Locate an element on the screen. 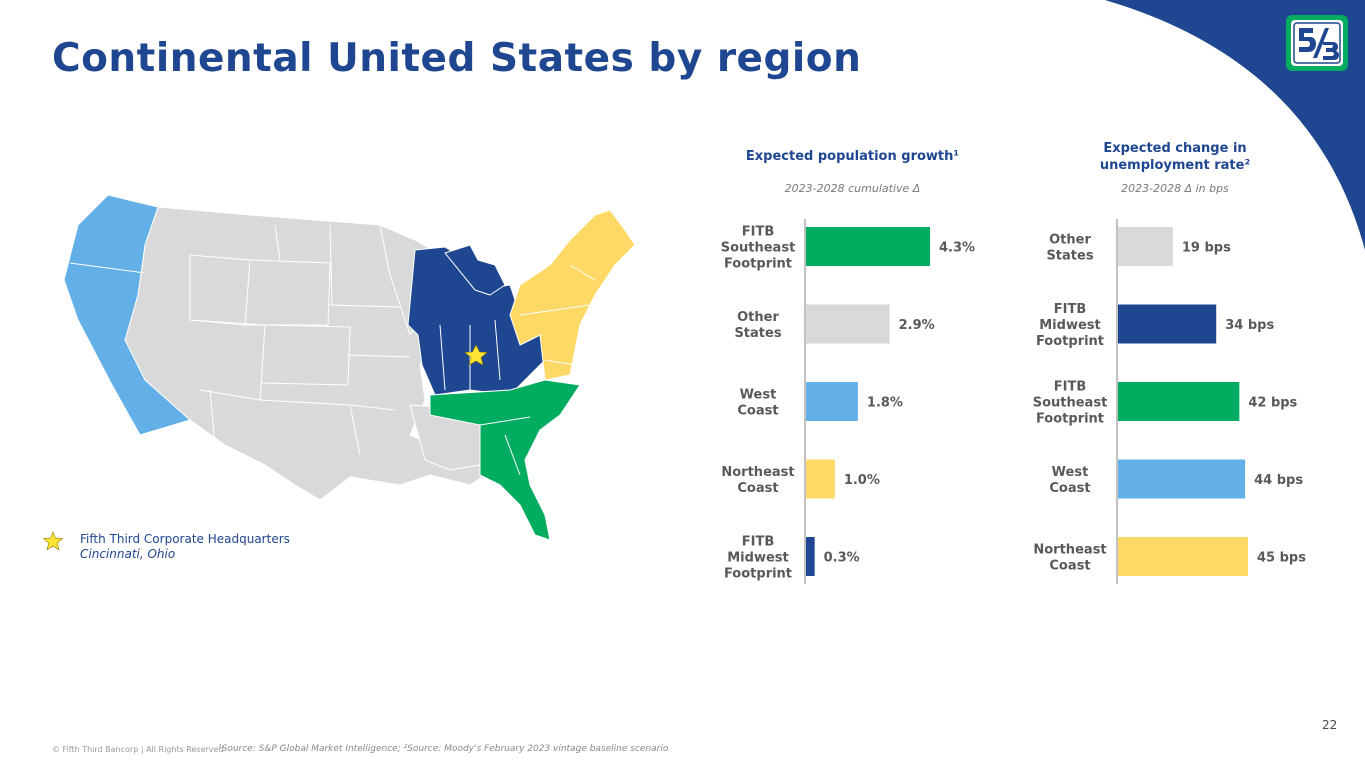  unemp-value-label-4: 45 bps is located at coordinates (1281, 558).